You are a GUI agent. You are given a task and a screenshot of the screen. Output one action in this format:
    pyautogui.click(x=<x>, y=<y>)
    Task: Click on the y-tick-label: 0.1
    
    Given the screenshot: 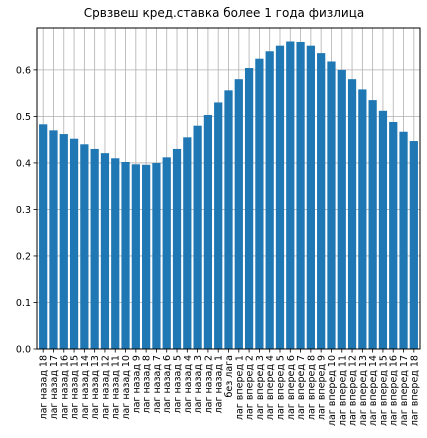 What is the action you would take?
    pyautogui.click(x=23, y=303)
    